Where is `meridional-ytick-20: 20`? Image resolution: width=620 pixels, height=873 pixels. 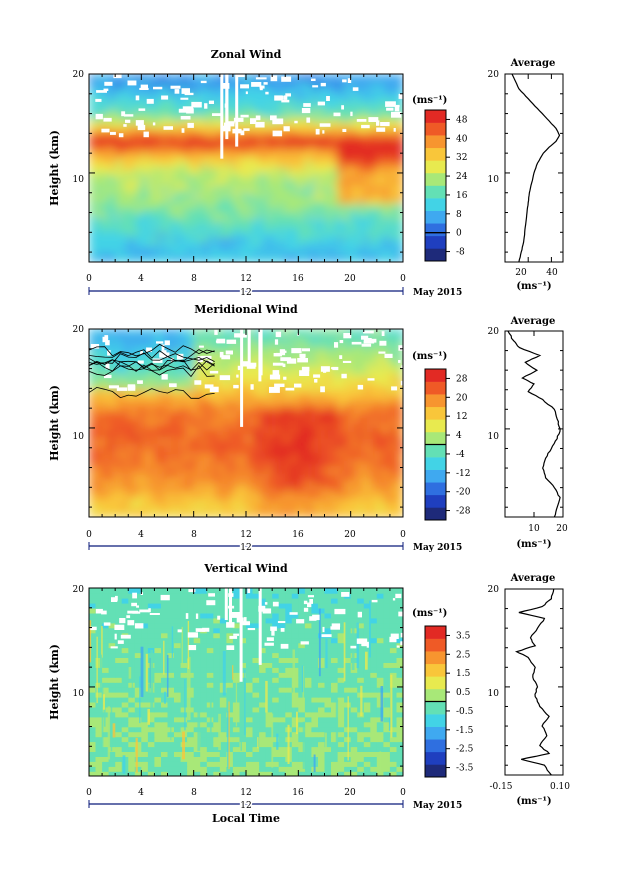 meridional-ytick-20: 20 is located at coordinates (79, 330).